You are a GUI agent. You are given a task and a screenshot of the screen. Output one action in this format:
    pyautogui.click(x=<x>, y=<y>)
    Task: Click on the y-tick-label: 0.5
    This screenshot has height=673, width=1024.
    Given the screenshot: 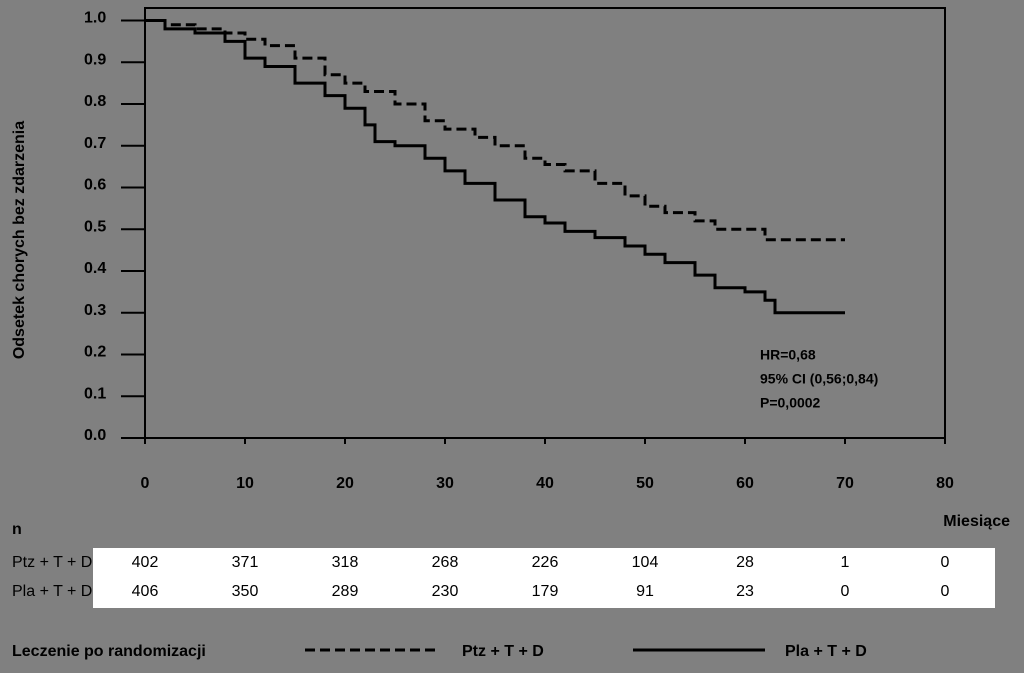 What is the action you would take?
    pyautogui.click(x=95, y=226)
    